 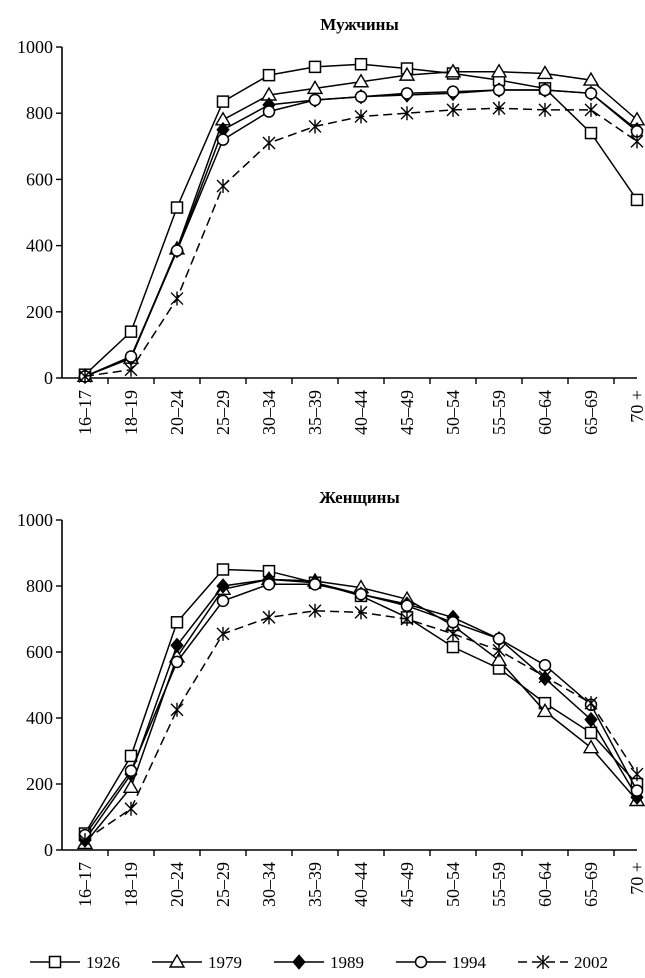 What do you see at coordinates (441, 962) in the screenshot?
I see `legend-item-1994: 1994` at bounding box center [441, 962].